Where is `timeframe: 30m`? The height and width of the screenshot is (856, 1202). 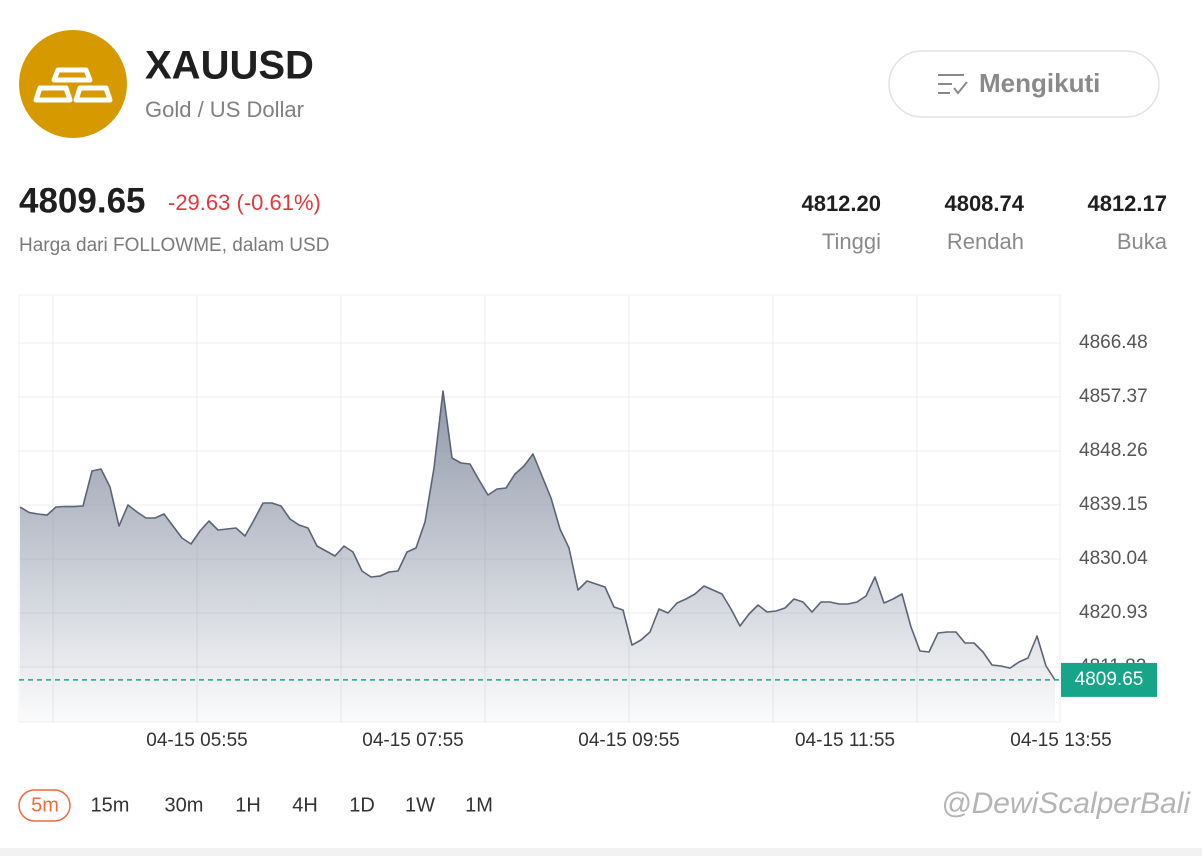
timeframe: 30m is located at coordinates (184, 805).